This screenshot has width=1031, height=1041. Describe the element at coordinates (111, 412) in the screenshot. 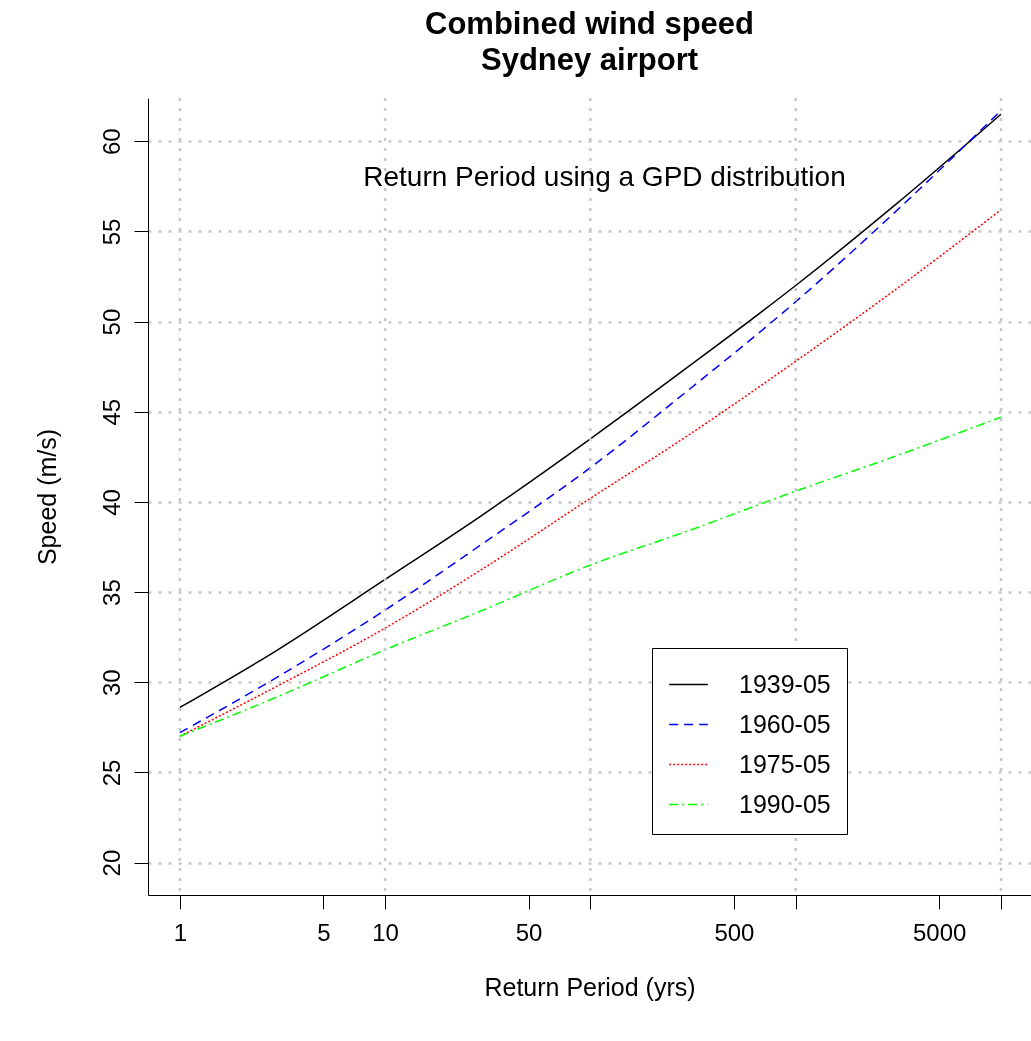

I see `y-tick-label: 45` at that location.